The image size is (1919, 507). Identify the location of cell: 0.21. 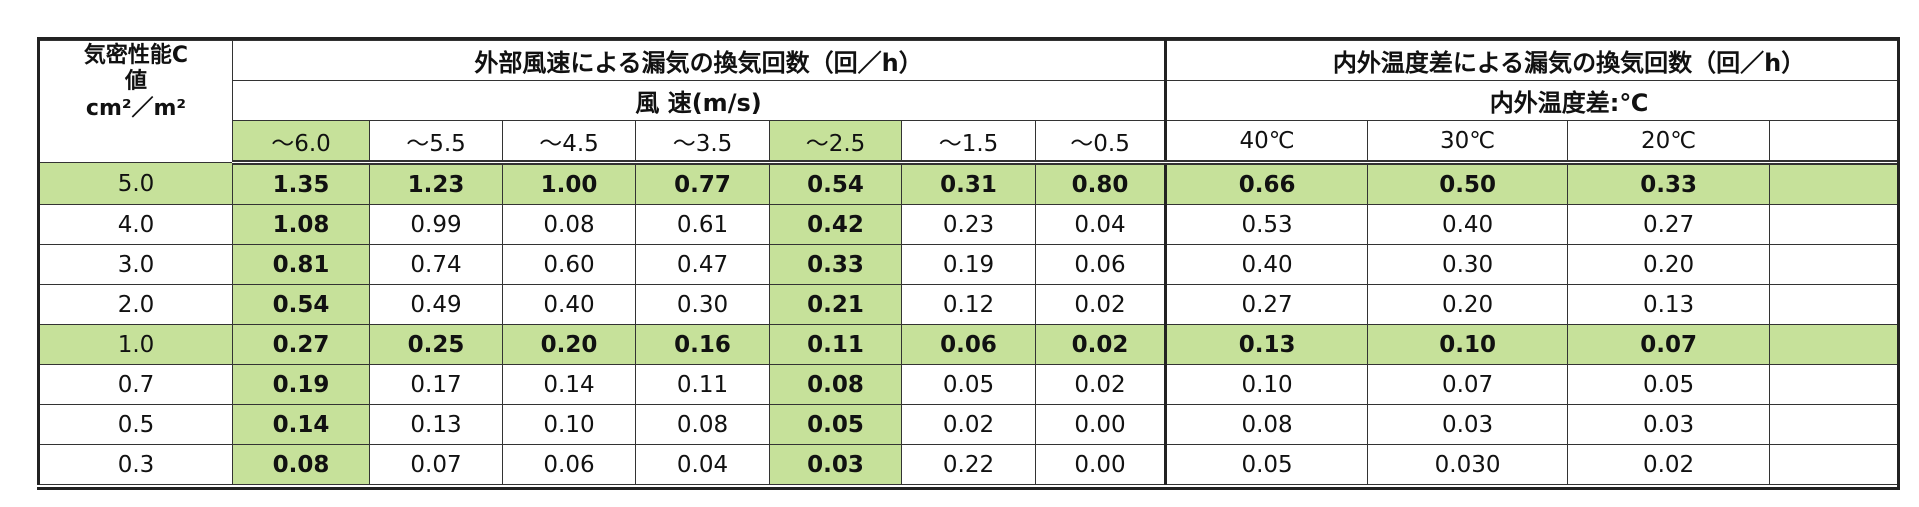
(835, 304).